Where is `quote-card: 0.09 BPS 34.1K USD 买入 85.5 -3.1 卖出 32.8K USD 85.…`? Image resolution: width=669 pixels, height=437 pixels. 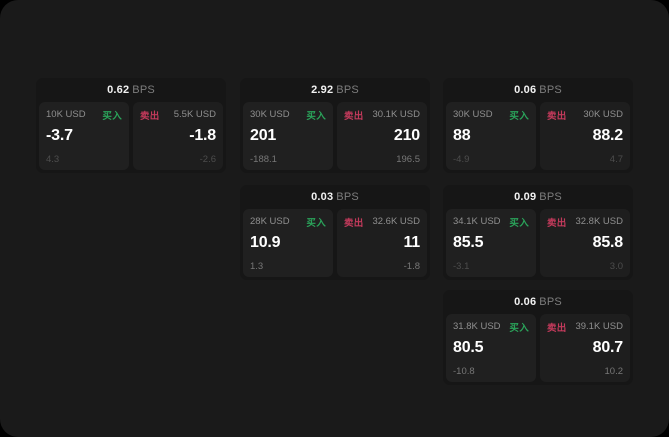 quote-card: 0.09 BPS 34.1K USD 买入 85.5 -3.1 卖出 32.8K USD 85.… is located at coordinates (538, 232).